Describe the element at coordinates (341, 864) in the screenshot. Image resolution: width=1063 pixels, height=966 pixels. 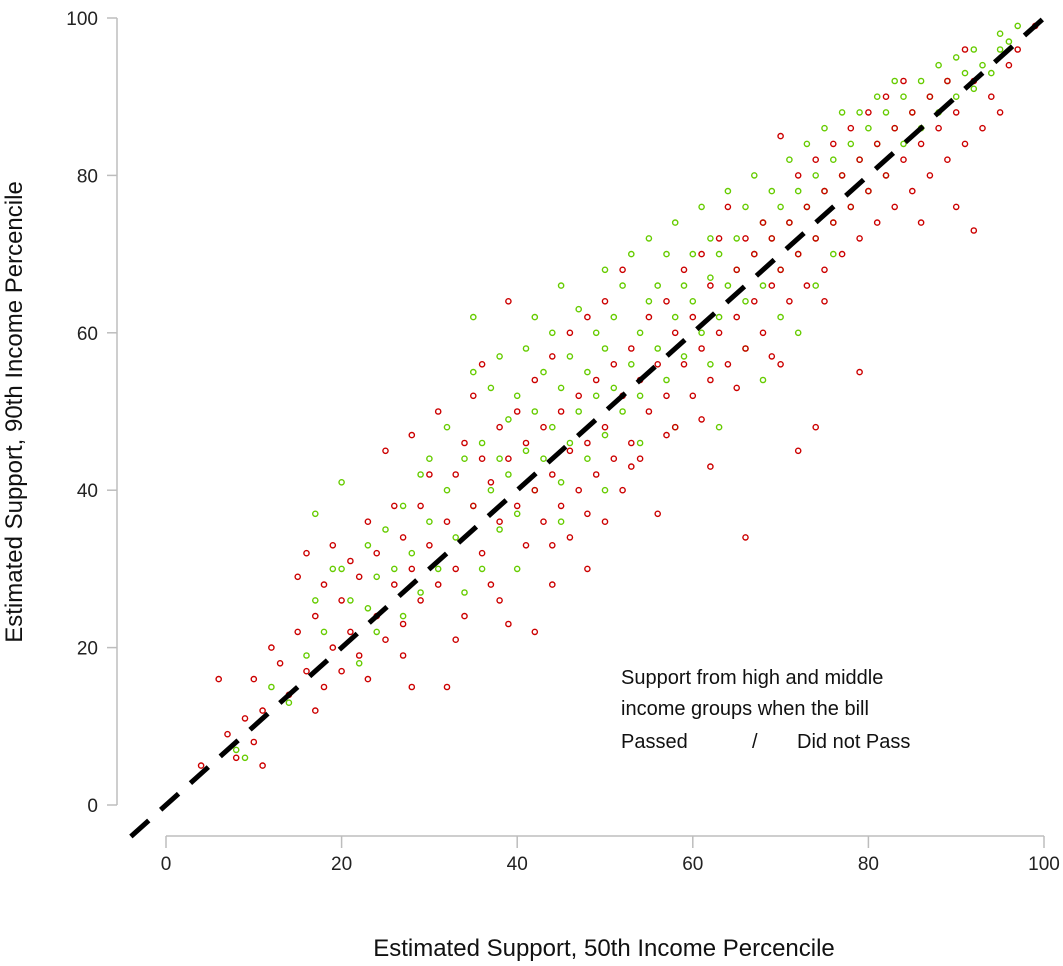
I see `x-tick-label: 20` at that location.